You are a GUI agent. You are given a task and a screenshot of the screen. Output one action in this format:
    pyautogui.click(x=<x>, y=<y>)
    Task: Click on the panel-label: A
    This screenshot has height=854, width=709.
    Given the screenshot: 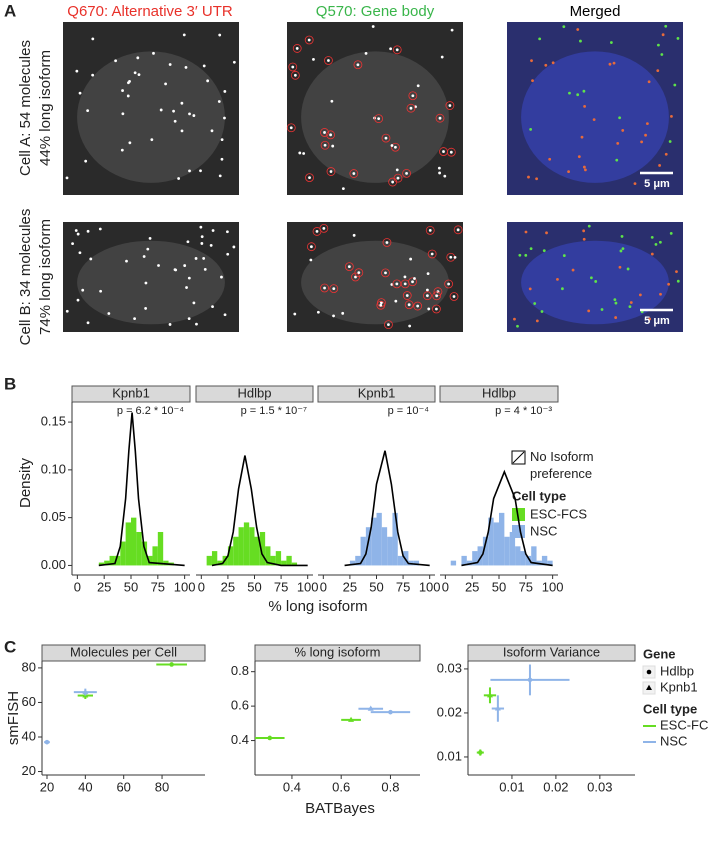 What is the action you would take?
    pyautogui.click(x=10, y=10)
    